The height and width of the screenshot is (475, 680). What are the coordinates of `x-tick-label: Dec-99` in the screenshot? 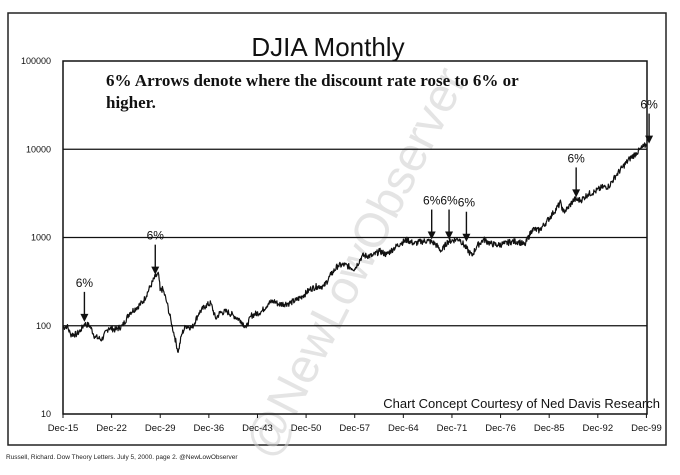 It's located at (646, 428).